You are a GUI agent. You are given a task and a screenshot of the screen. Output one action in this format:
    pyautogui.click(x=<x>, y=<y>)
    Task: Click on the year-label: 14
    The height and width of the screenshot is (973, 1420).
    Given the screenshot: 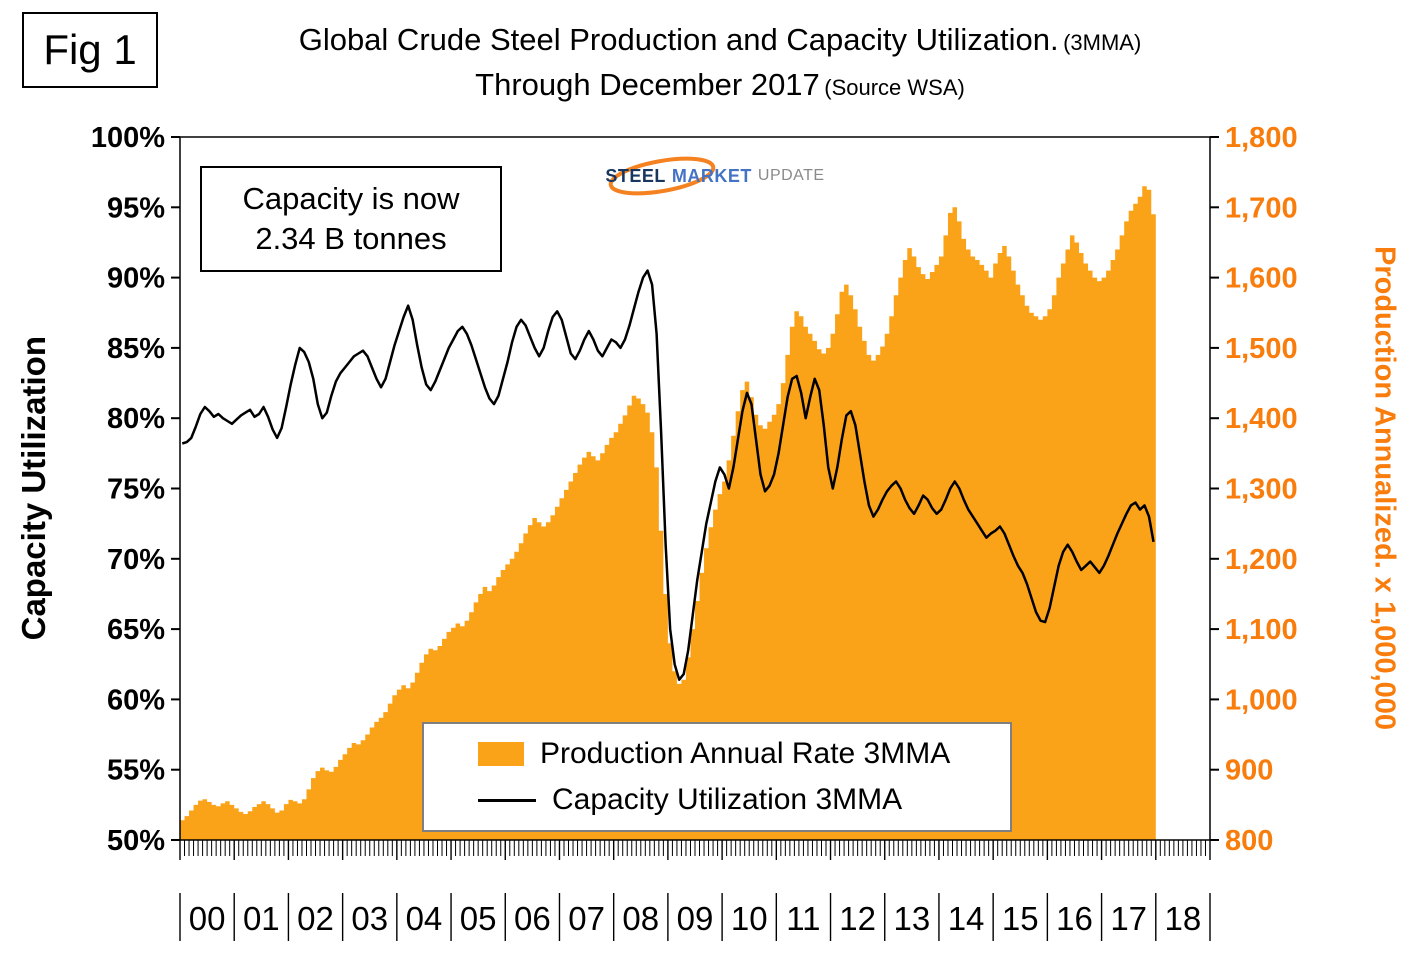 What is the action you would take?
    pyautogui.click(x=966, y=918)
    